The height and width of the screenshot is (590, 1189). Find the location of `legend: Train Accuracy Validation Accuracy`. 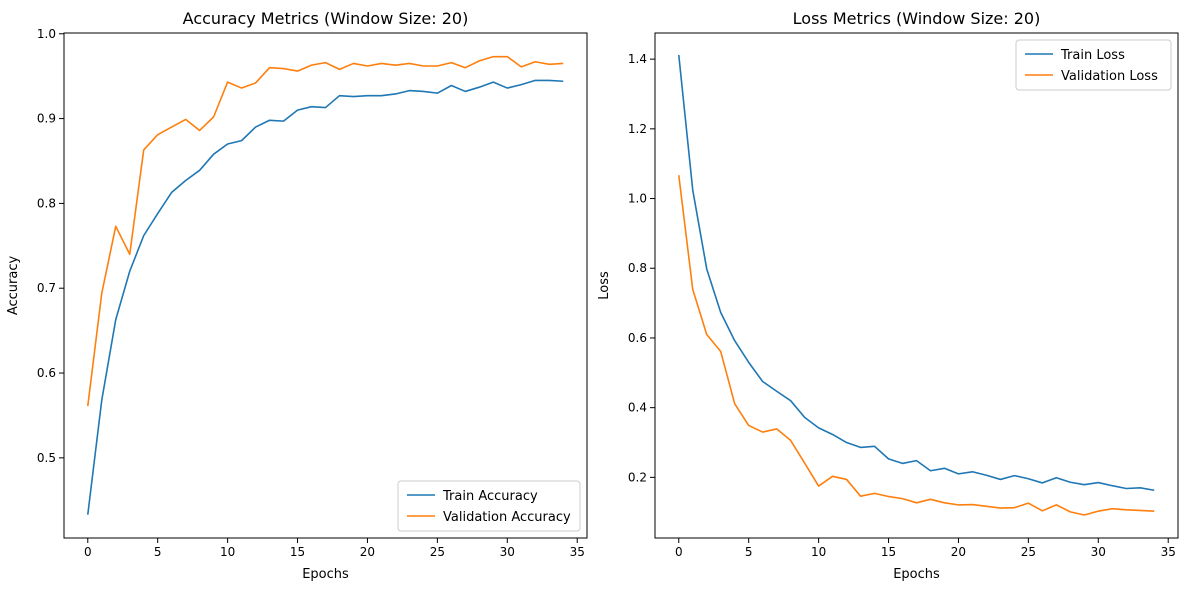

legend: Train Accuracy Validation Accuracy is located at coordinates (489, 506).